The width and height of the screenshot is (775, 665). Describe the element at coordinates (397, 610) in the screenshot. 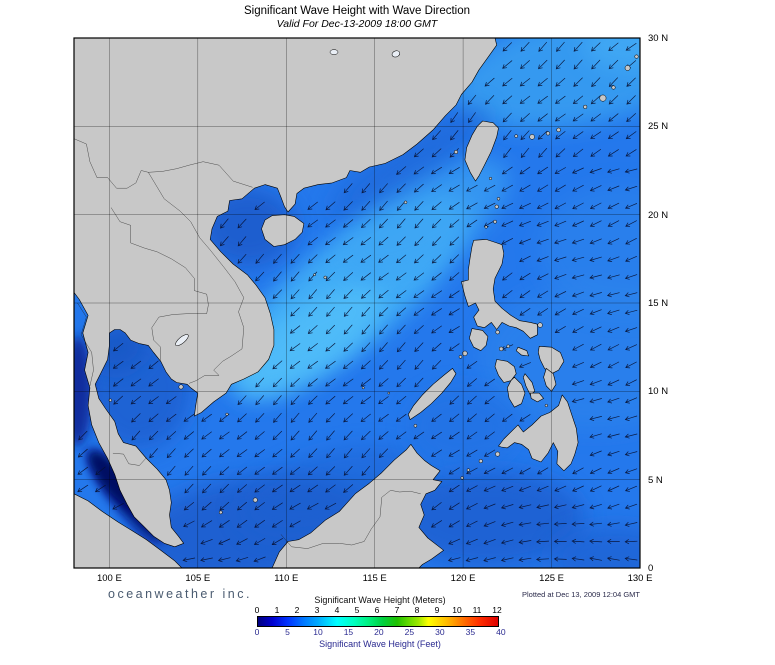

I see `legend-meters-tick: 7` at that location.